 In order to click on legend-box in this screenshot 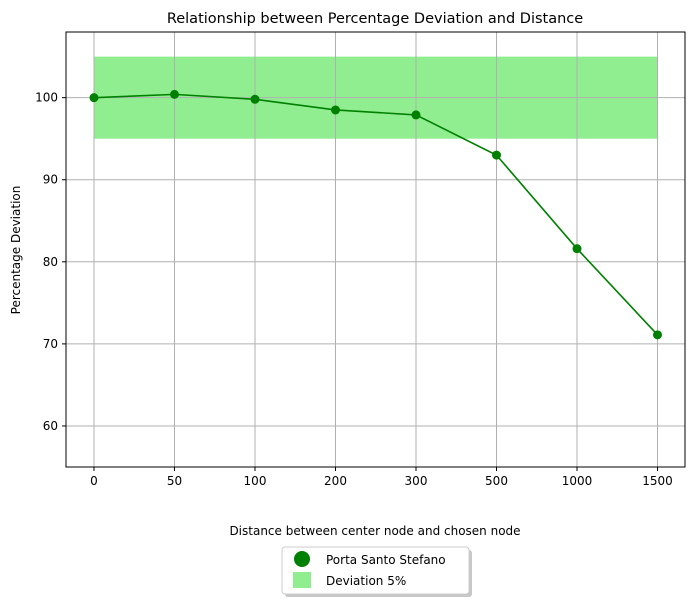, I will do `click(375, 570)`.